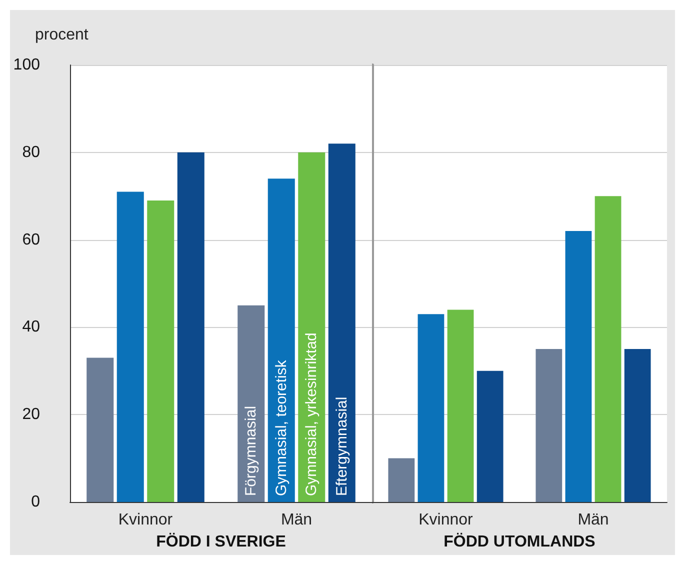  Describe the element at coordinates (31, 152) in the screenshot. I see `y-tick-label: 80` at that location.